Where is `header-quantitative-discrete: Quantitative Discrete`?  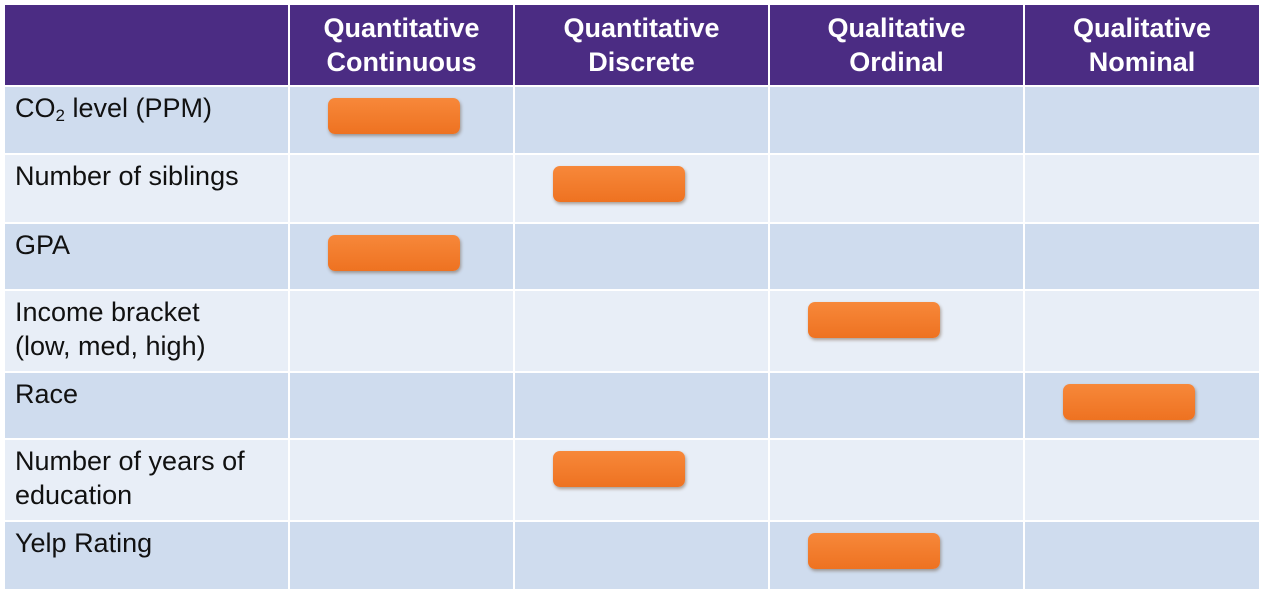 header-quantitative-discrete: Quantitative Discrete is located at coordinates (641, 45).